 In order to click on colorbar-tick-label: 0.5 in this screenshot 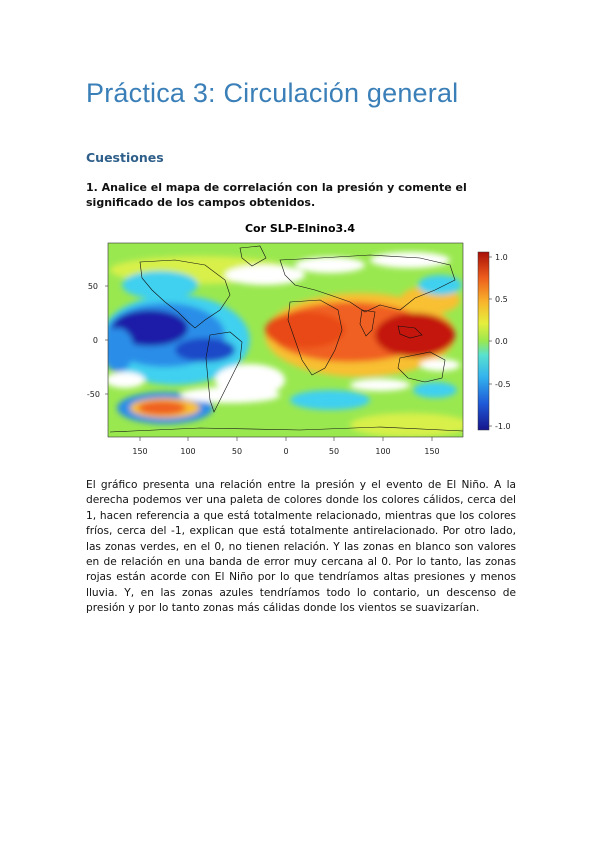, I will do `click(501, 299)`.